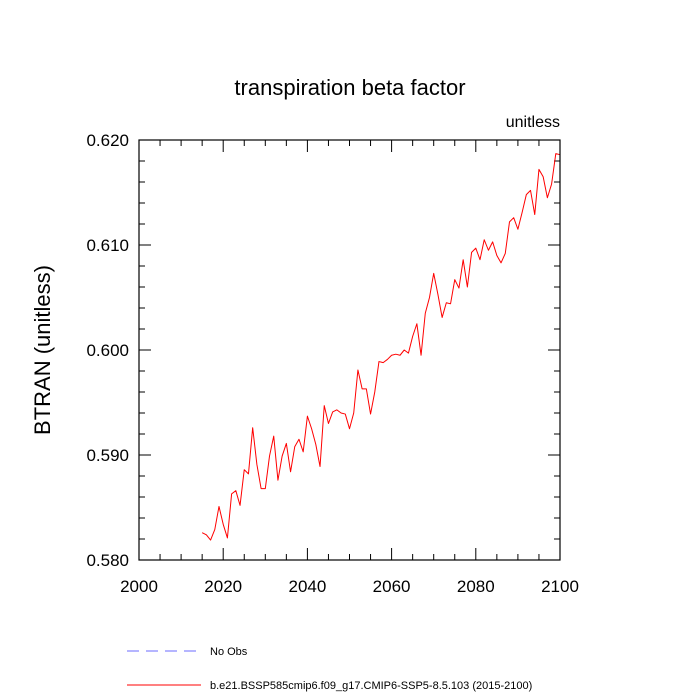 Image resolution: width=700 pixels, height=700 pixels. What do you see at coordinates (307, 586) in the screenshot?
I see `x-tick-label: 2040` at bounding box center [307, 586].